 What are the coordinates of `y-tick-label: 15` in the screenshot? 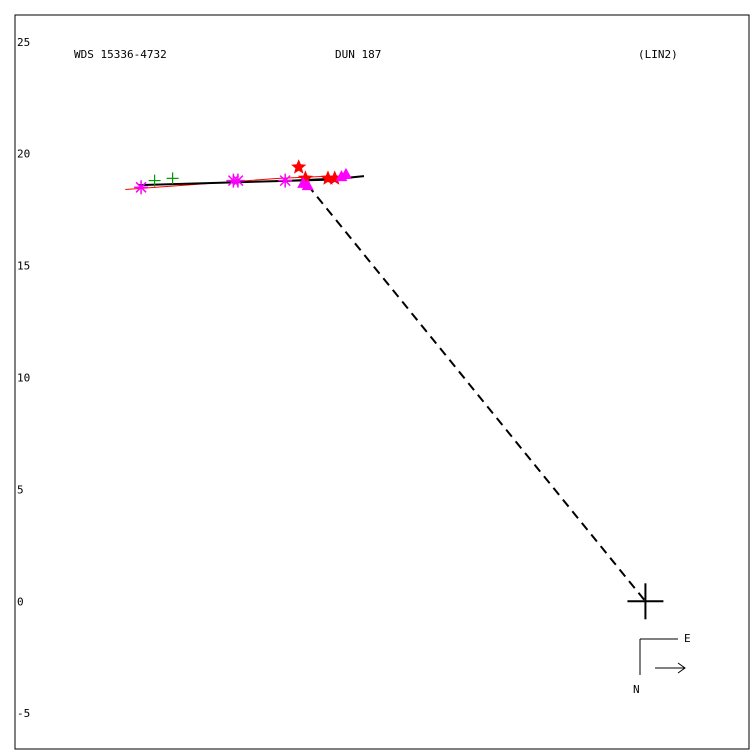 It's located at (23, 266).